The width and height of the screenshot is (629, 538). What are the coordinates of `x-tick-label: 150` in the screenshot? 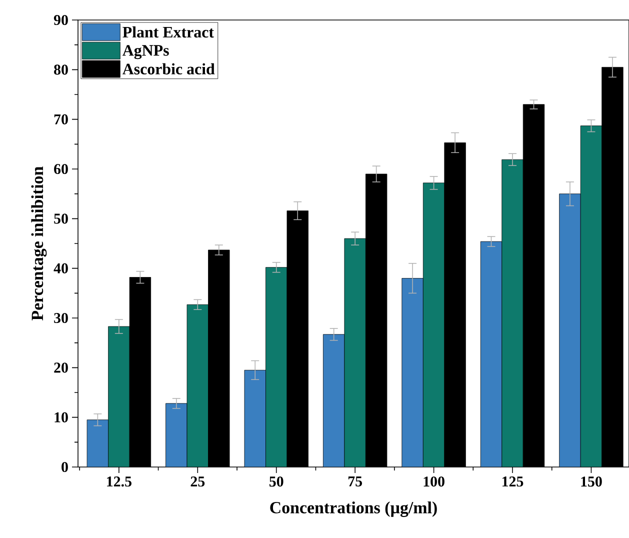 It's located at (591, 481).